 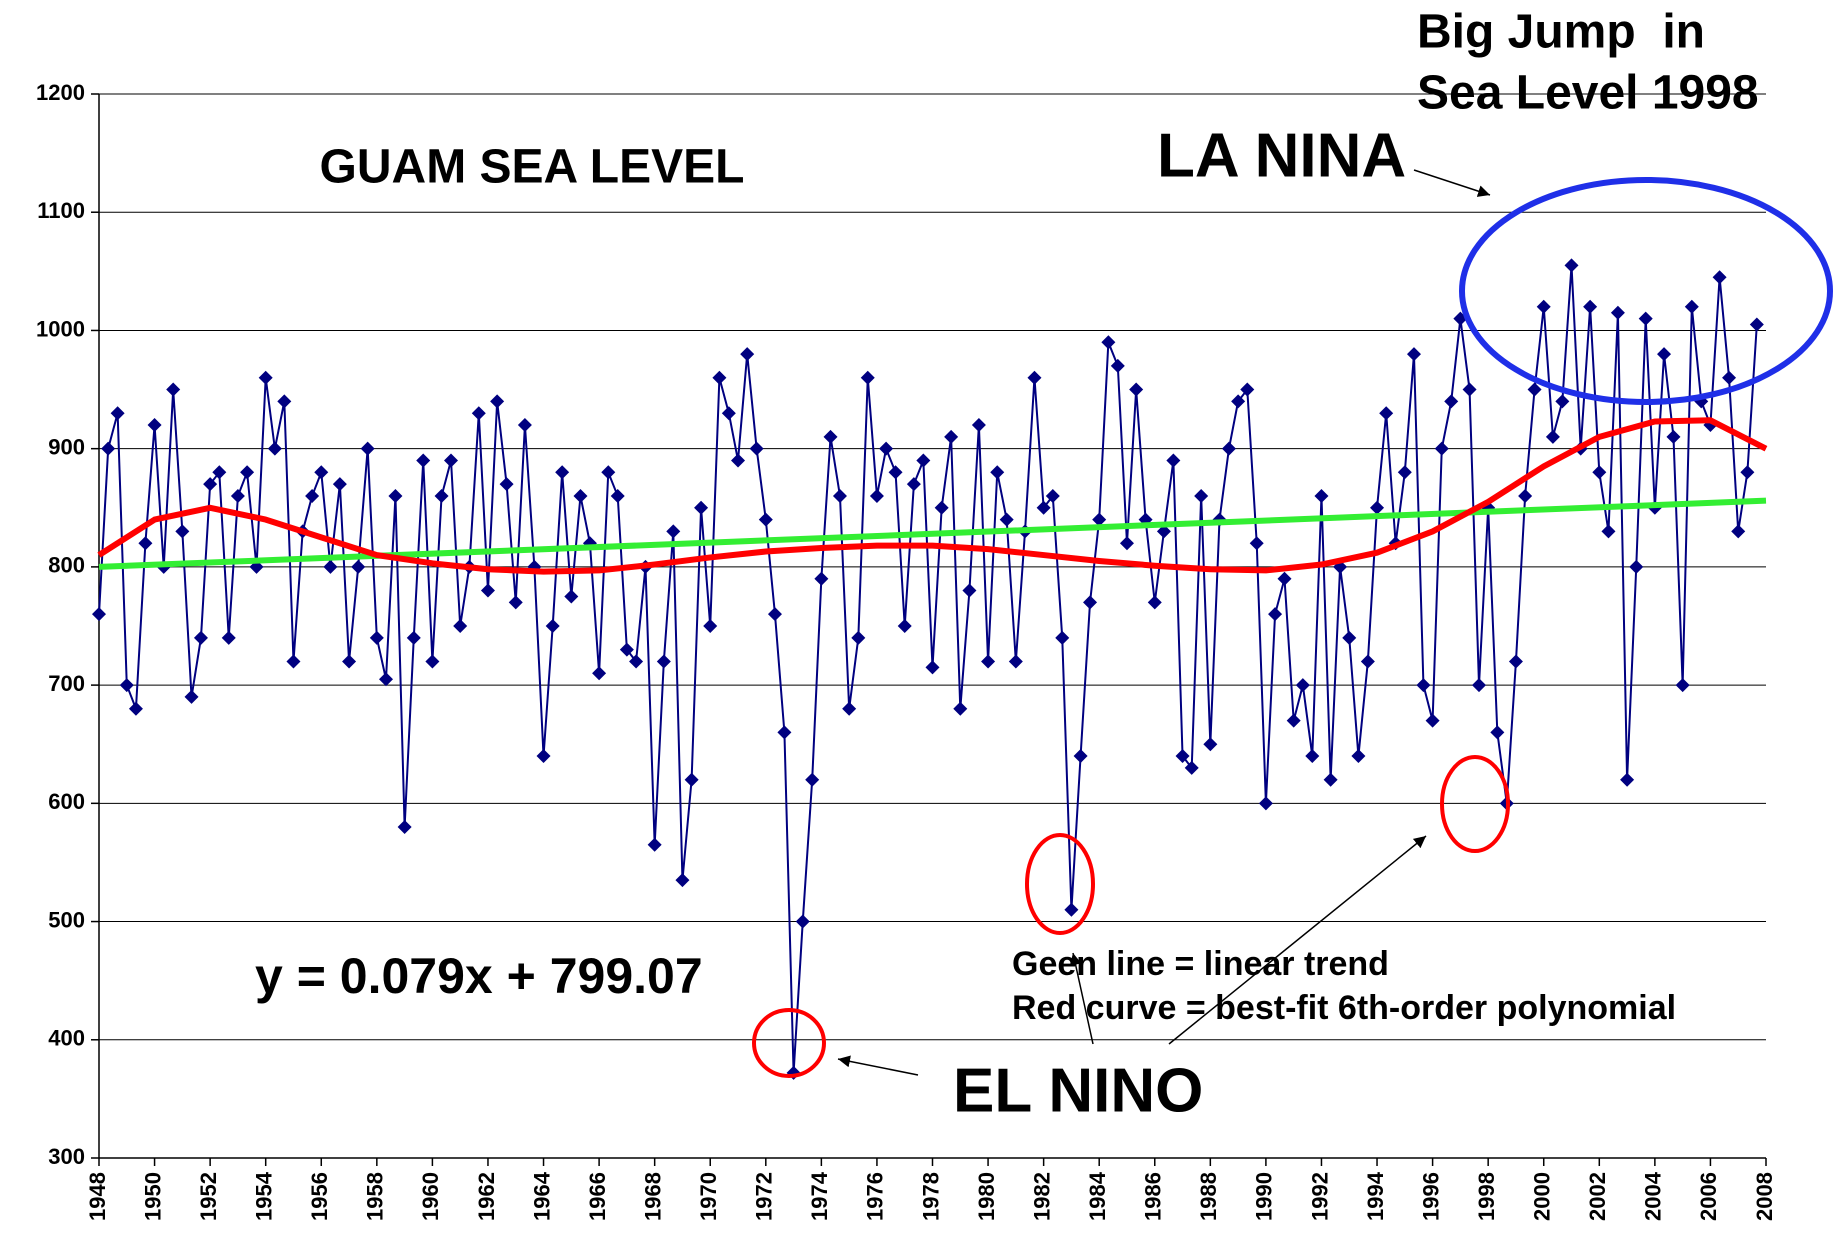 What do you see at coordinates (930, 1196) in the screenshot?
I see `x-tick-label: 1978` at bounding box center [930, 1196].